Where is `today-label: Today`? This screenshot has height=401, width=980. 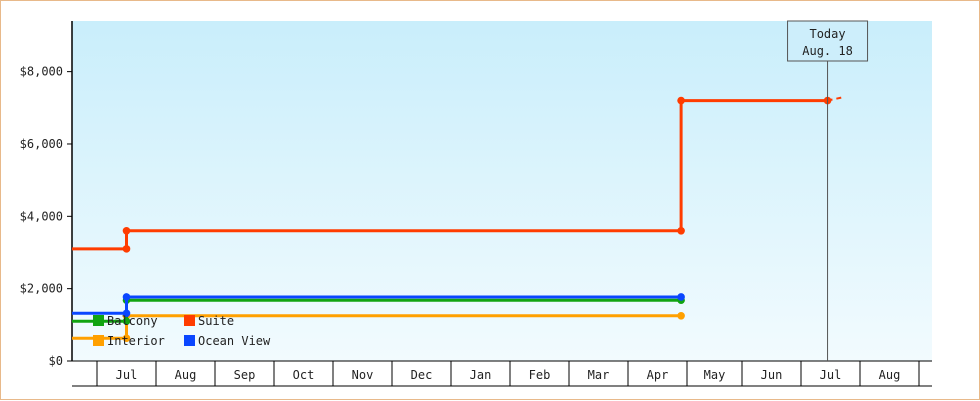 today-label: Today is located at coordinates (827, 34).